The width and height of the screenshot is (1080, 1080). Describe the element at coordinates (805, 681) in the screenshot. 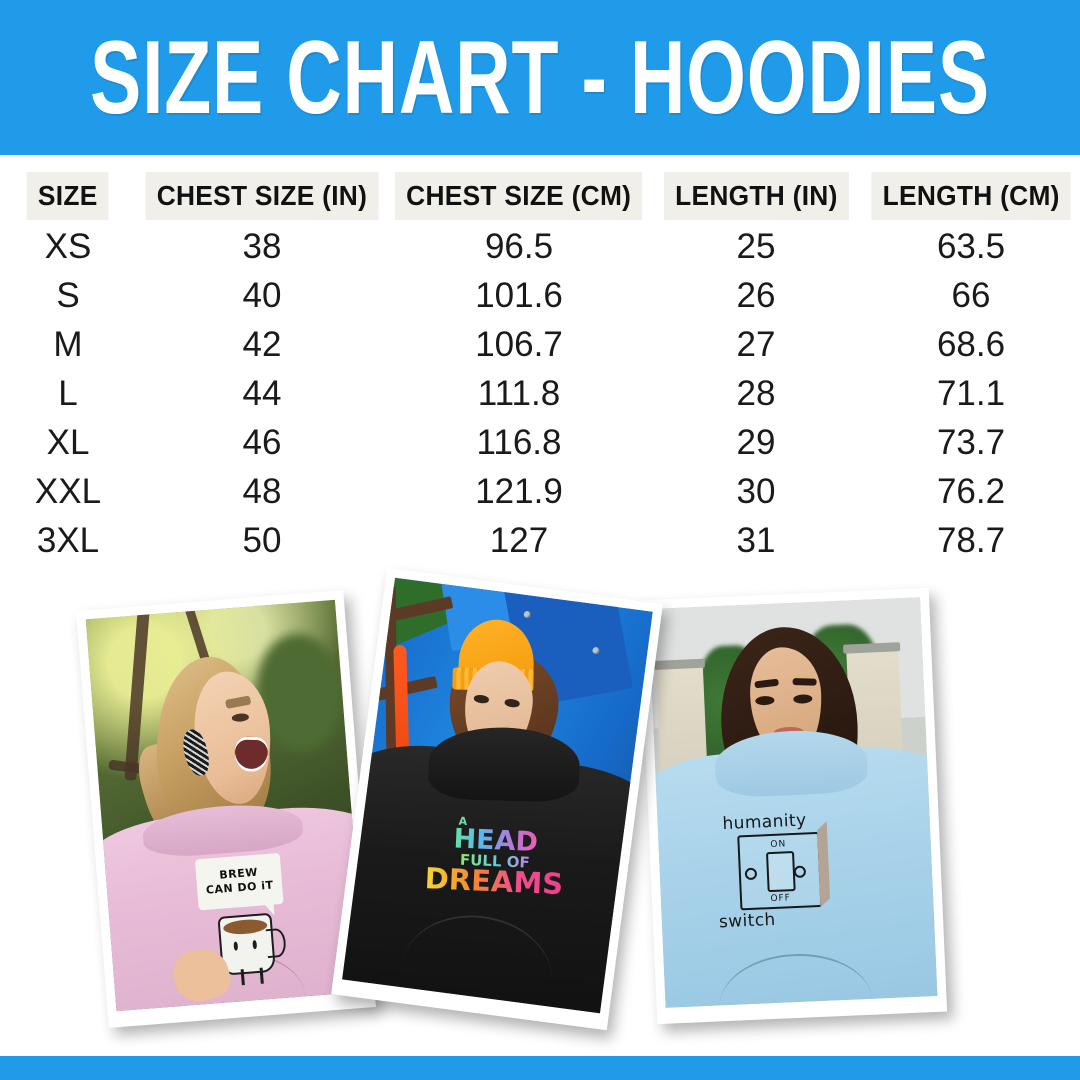

I see `model-eyebrow` at that location.